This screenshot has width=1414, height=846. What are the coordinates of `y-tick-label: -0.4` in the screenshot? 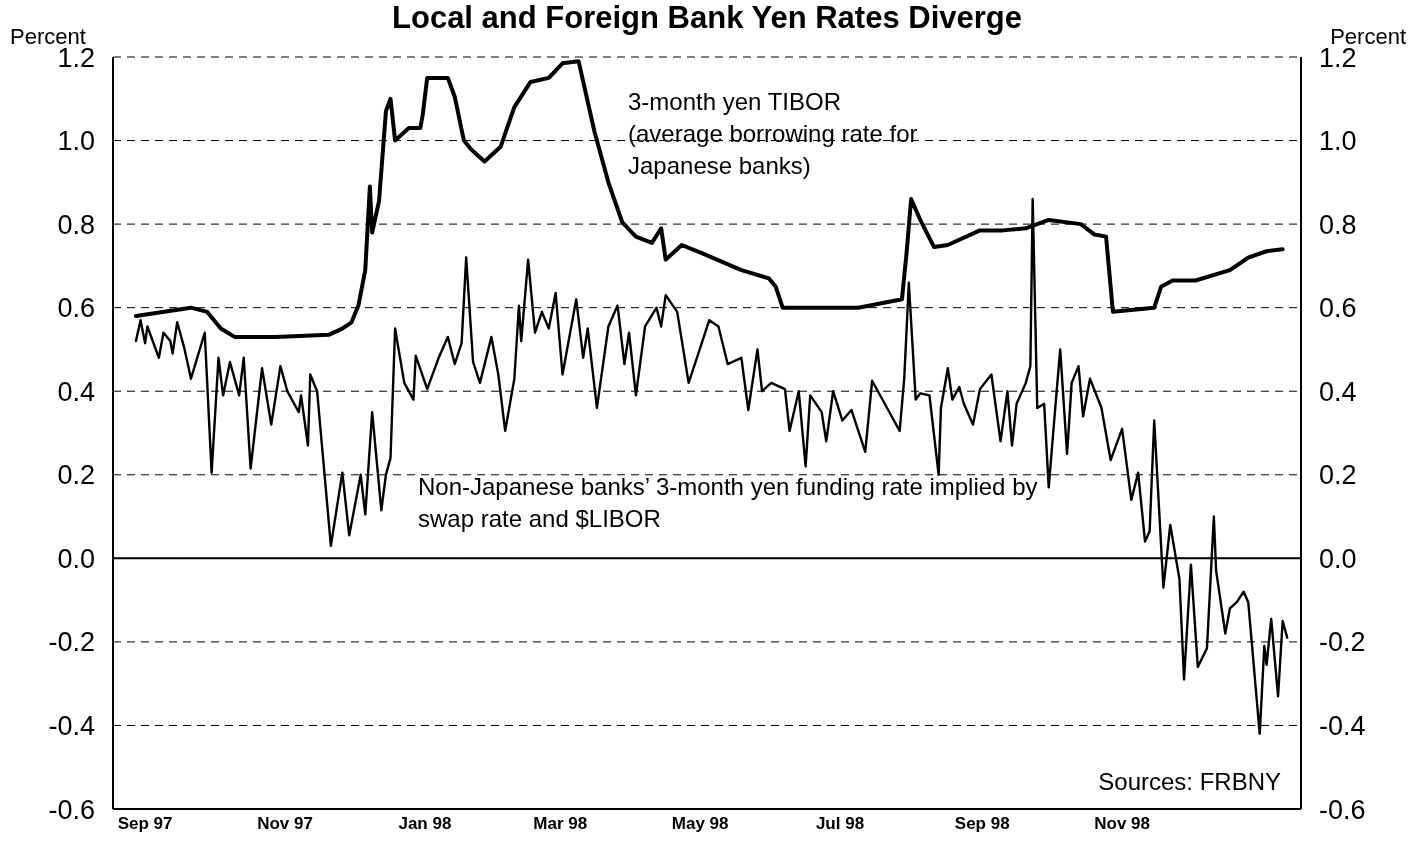 It's located at (71, 726).